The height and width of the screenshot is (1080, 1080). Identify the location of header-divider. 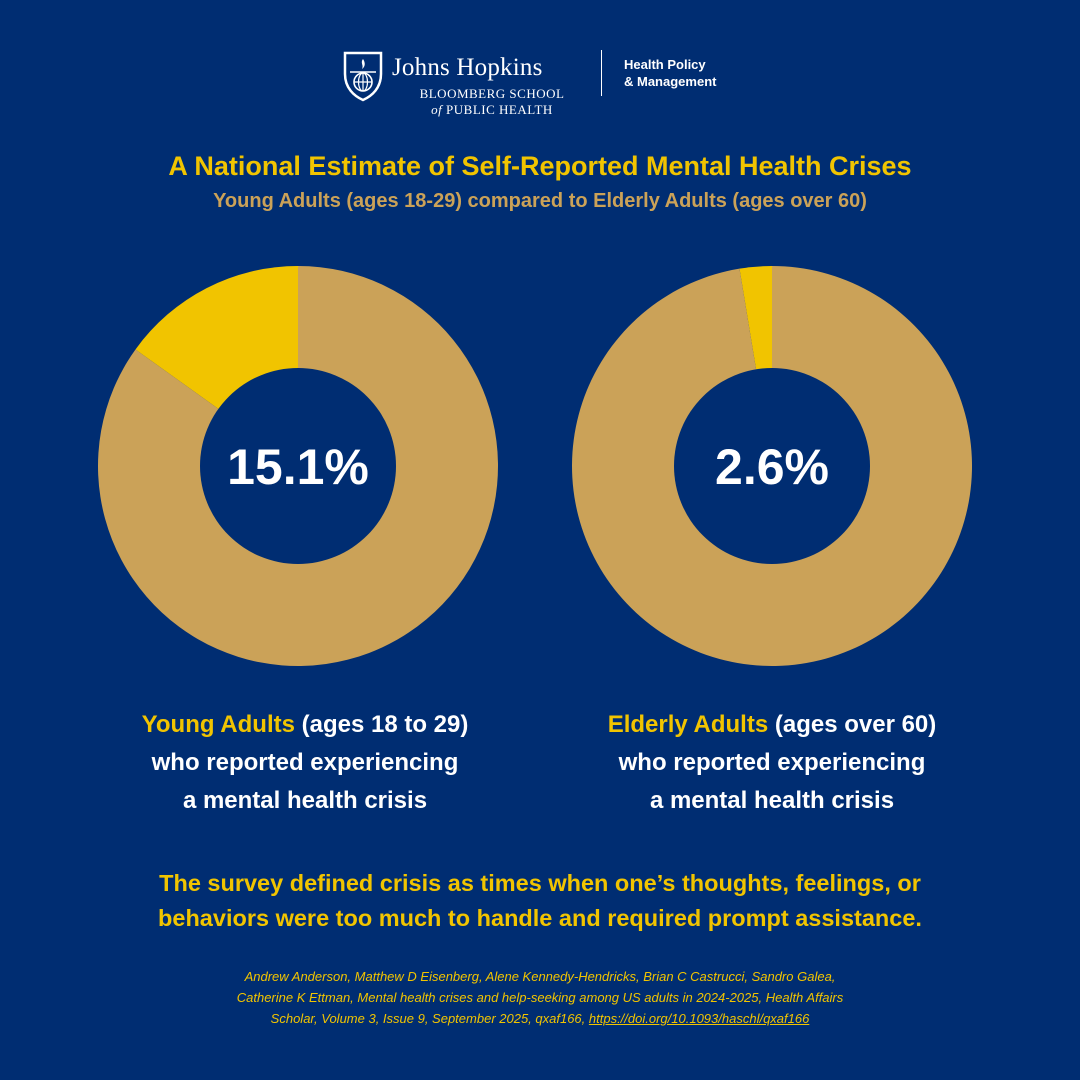
(601, 73).